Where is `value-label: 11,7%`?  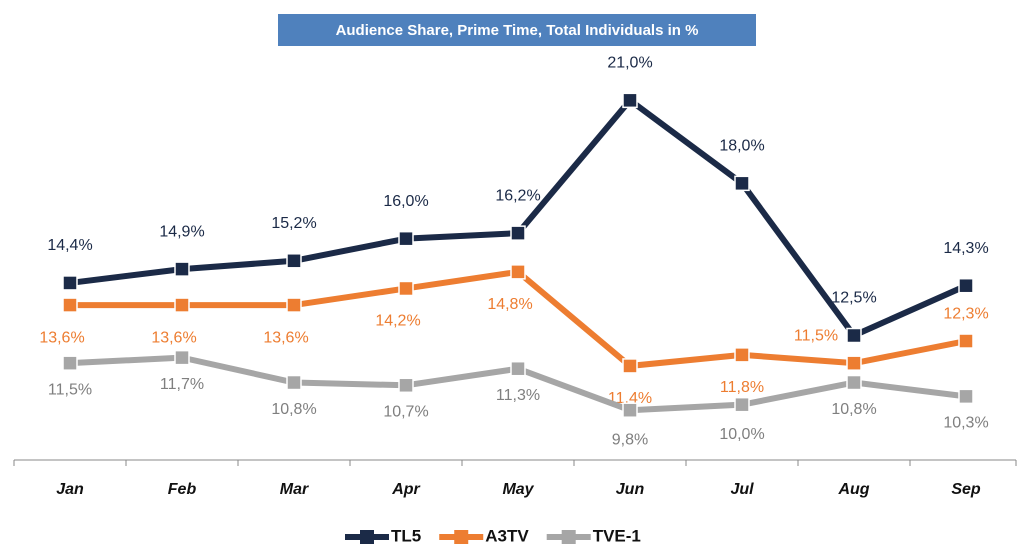
value-label: 11,7% is located at coordinates (182, 384).